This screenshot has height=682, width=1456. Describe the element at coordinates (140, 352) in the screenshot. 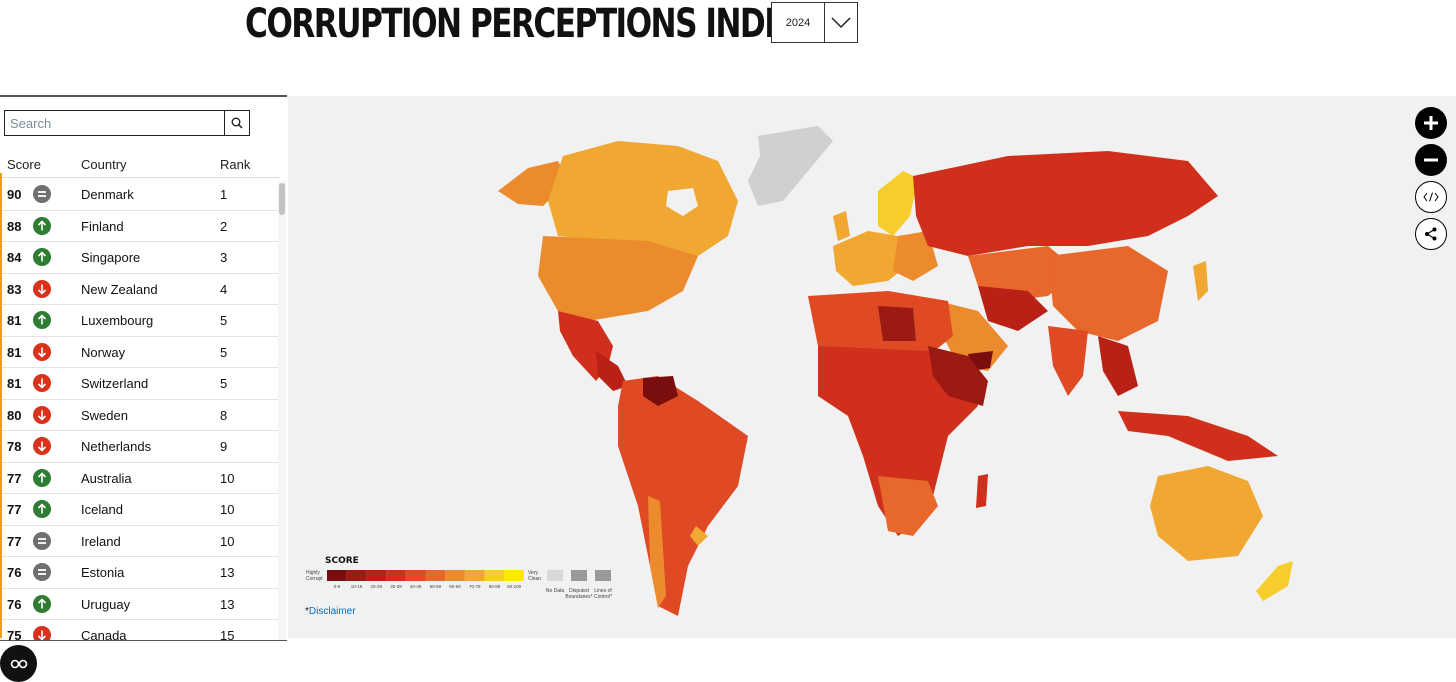

I see `table-row: 81 Norway 5` at that location.